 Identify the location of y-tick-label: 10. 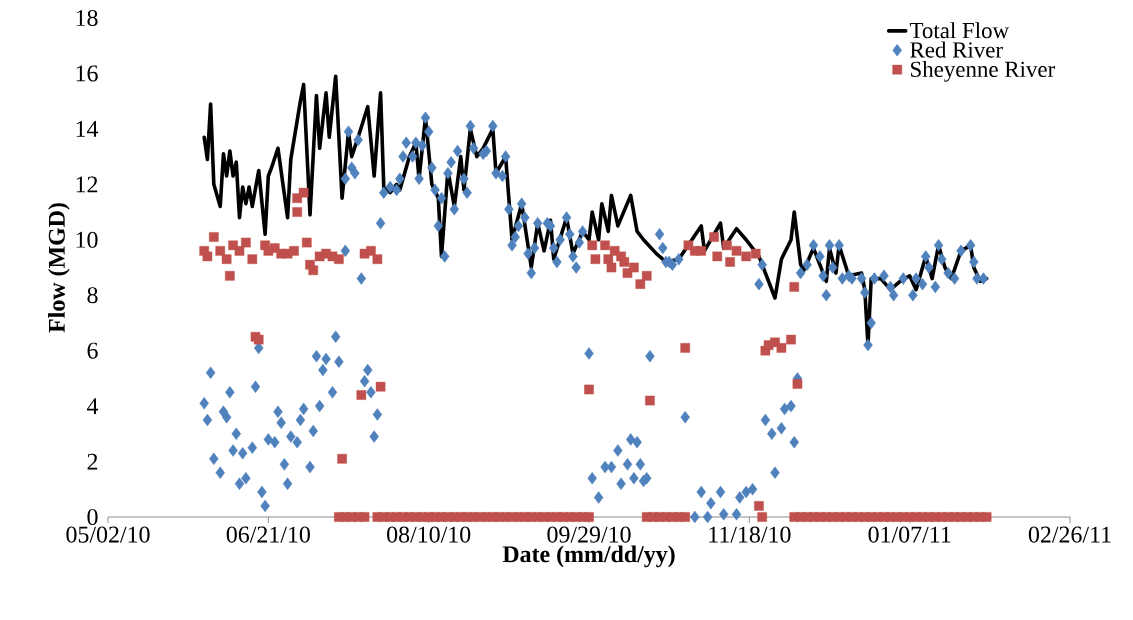
(87, 239).